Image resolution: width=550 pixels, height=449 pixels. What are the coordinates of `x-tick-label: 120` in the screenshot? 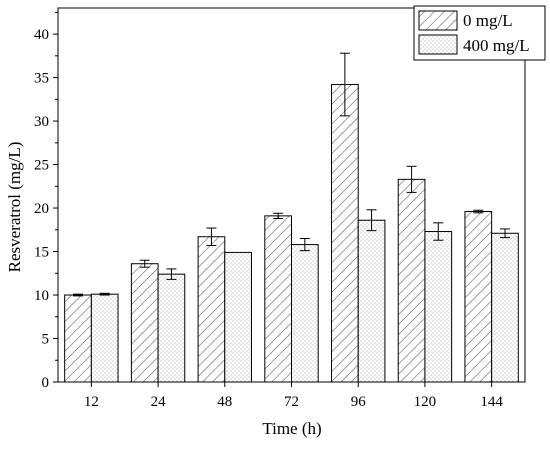 It's located at (425, 402).